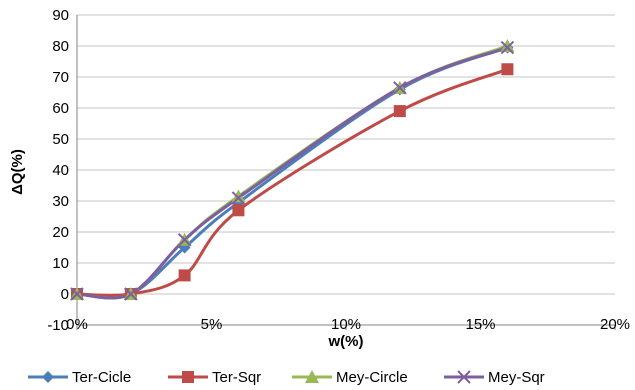 The image size is (635, 390). I want to click on y-tick-label: 50, so click(60, 139).